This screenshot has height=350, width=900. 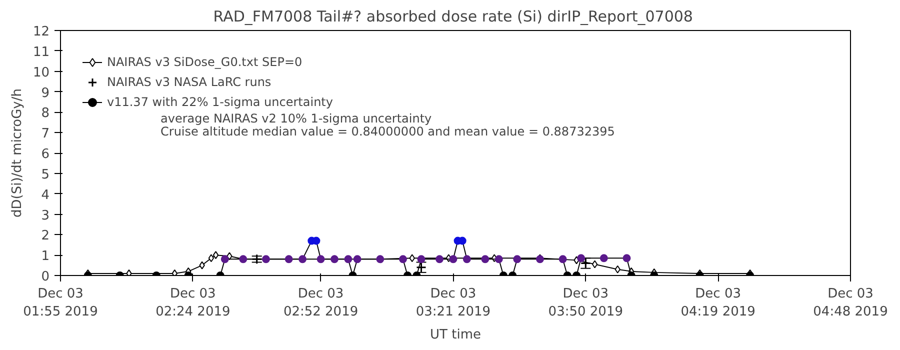 What do you see at coordinates (45, 236) in the screenshot?
I see `y-tick-label: 2` at bounding box center [45, 236].